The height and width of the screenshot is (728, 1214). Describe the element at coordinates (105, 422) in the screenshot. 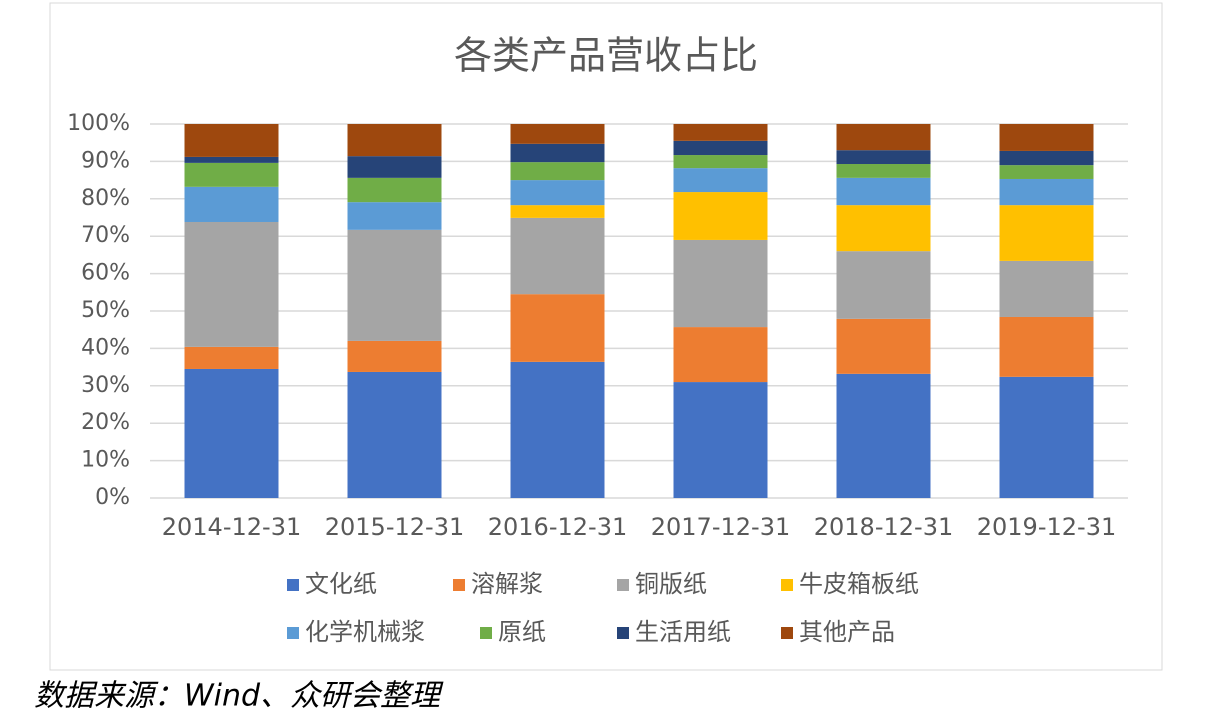

I see `y-tick-label: 20%` at that location.